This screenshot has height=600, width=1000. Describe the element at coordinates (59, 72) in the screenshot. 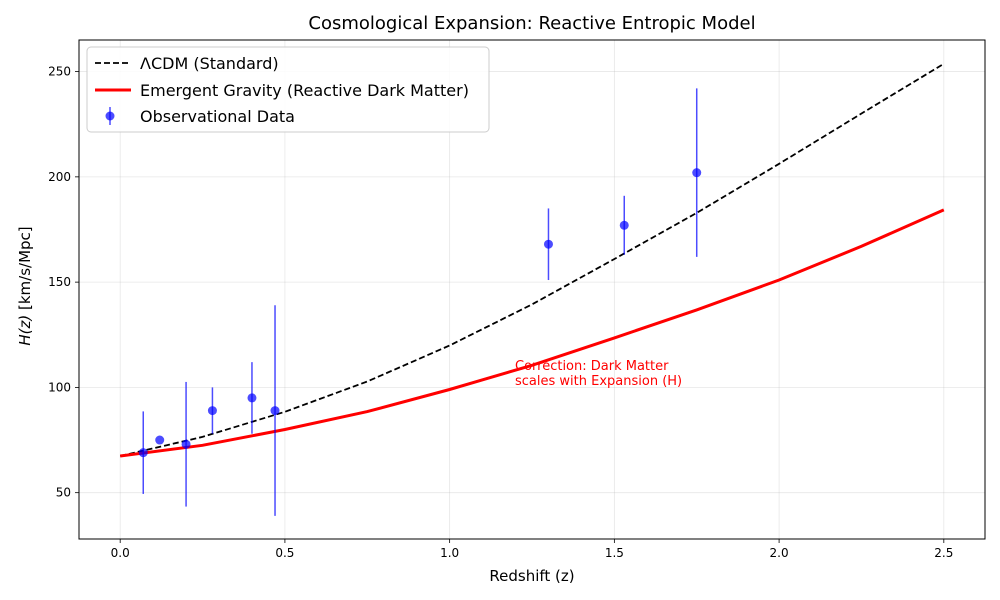

I see `y-tick-label: 250` at that location.